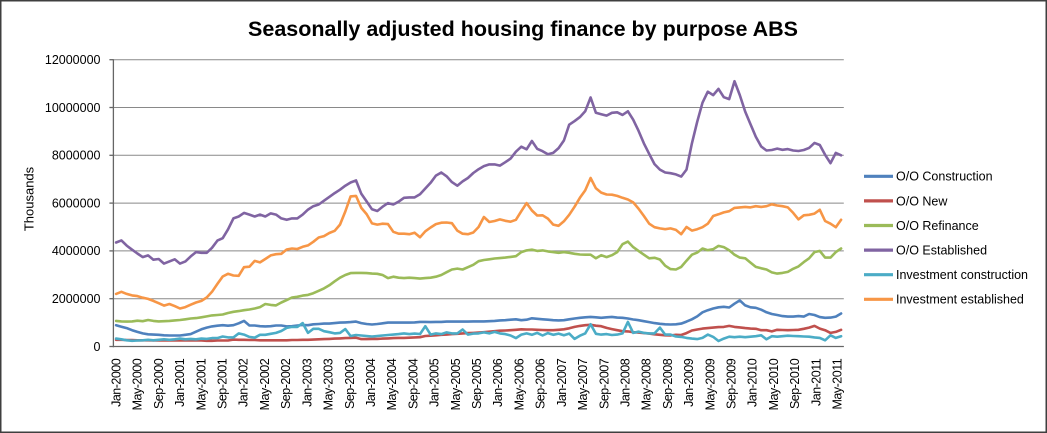  I want to click on svg-text: May-2001, so click(201, 384).